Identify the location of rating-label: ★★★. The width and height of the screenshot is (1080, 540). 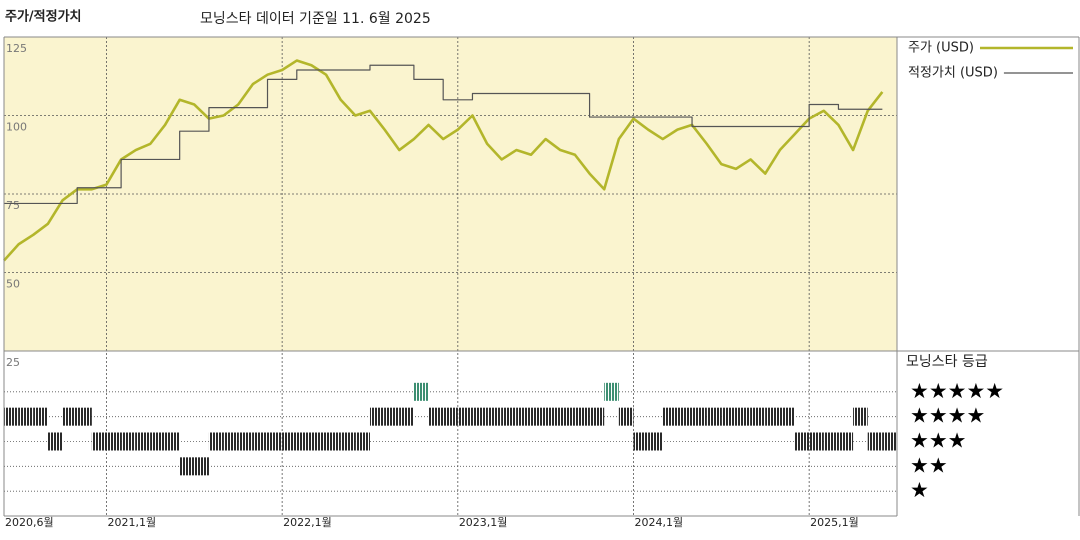
(938, 441).